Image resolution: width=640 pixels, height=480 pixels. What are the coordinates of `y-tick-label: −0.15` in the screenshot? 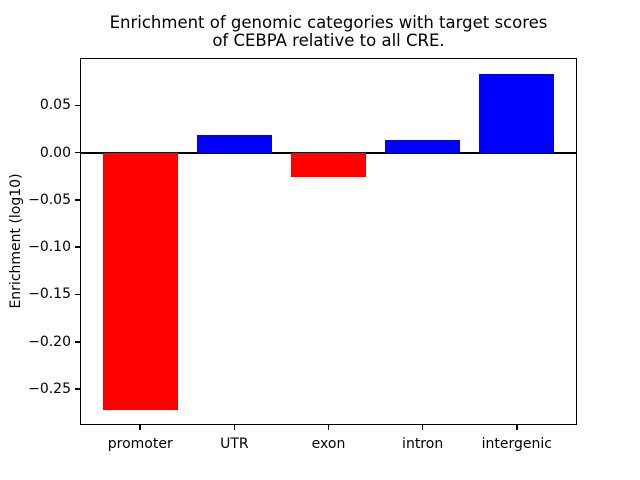 It's located at (49, 294).